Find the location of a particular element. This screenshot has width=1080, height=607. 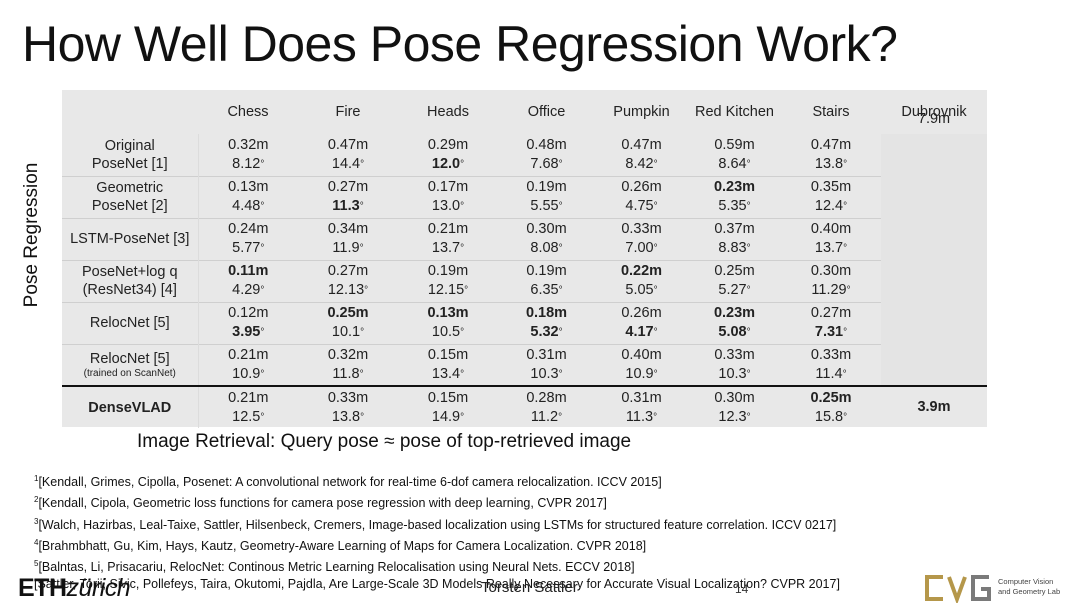

result-cell: 0.18m 5.32° is located at coordinates (546, 322).